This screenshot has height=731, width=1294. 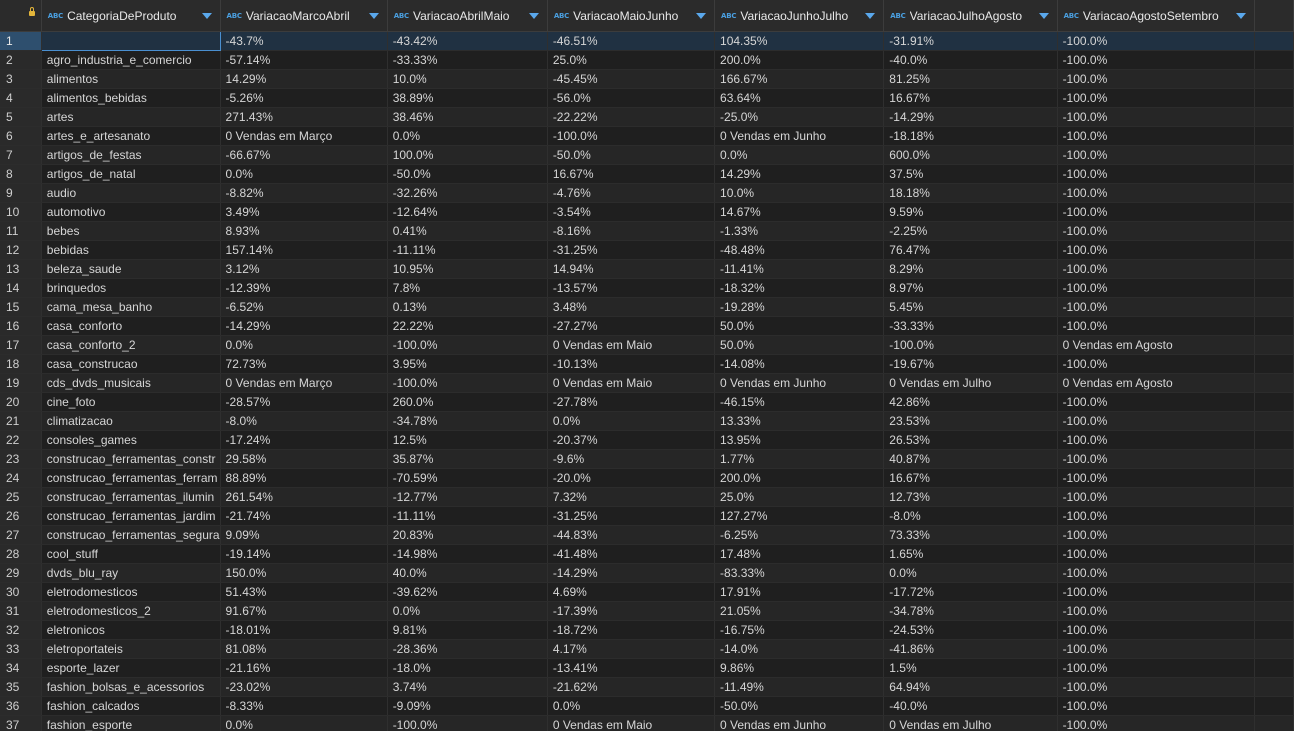 What do you see at coordinates (21, 212) in the screenshot?
I see `row-number: 10` at bounding box center [21, 212].